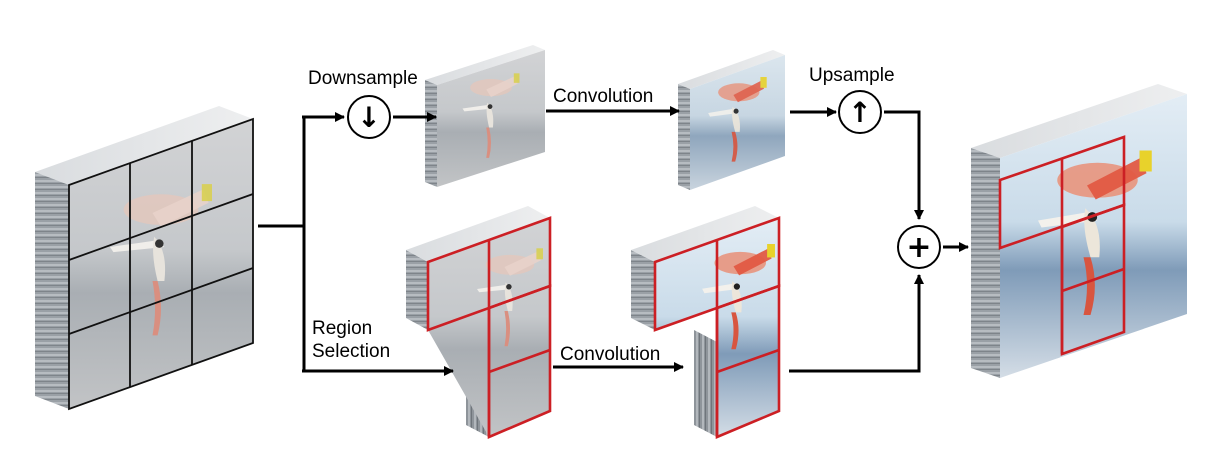 The image size is (1219, 461). What do you see at coordinates (342, 328) in the screenshot?
I see `region-selection-label-line1: Region` at bounding box center [342, 328].